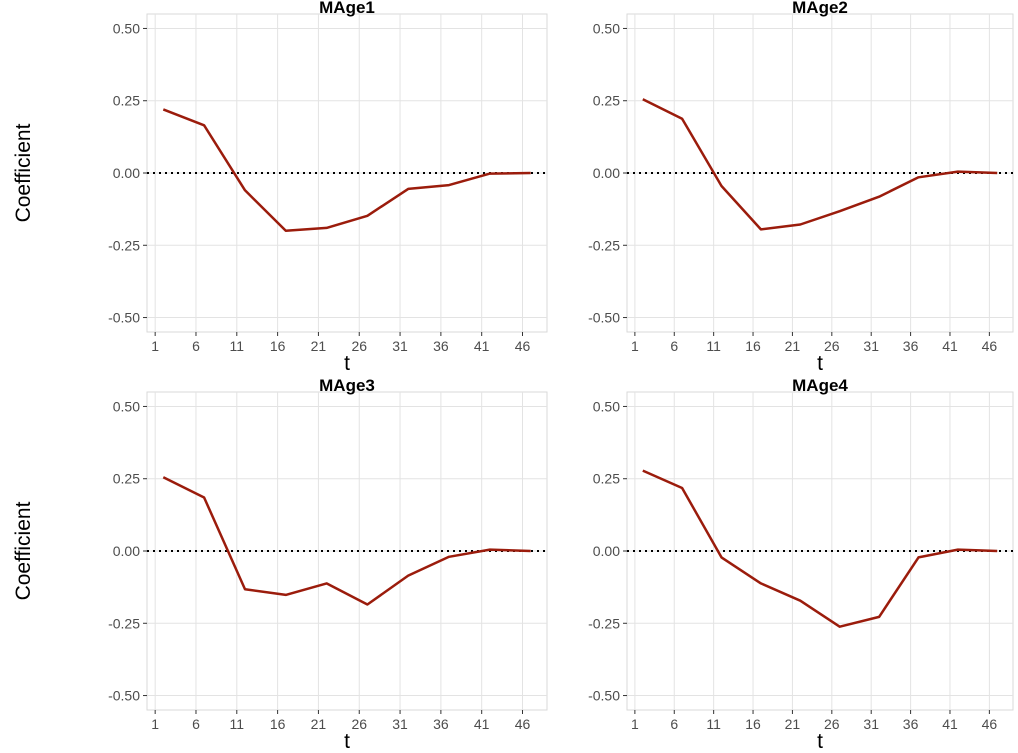 The width and height of the screenshot is (1018, 753). What do you see at coordinates (820, 8) in the screenshot?
I see `panel-title: MAge2` at bounding box center [820, 8].